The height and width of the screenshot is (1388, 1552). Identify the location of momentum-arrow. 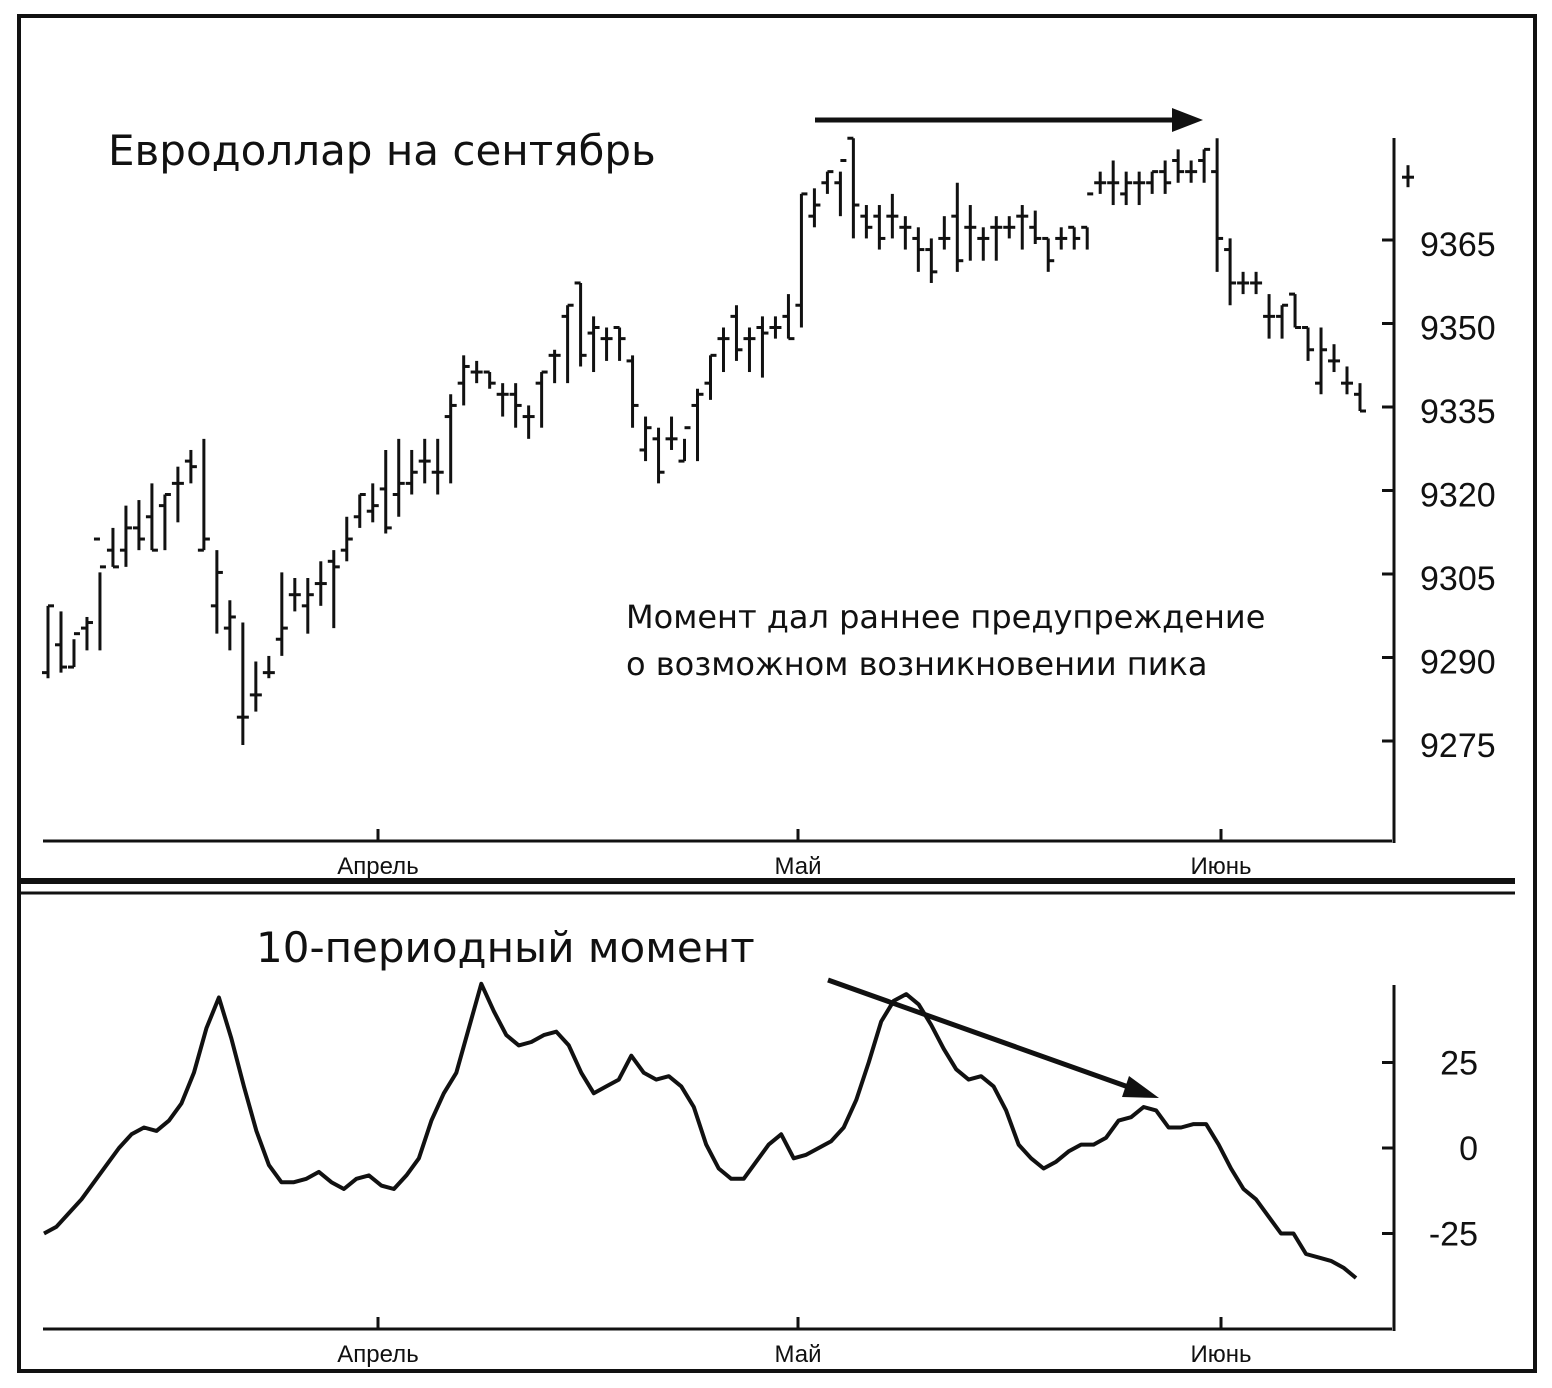
(993, 1037).